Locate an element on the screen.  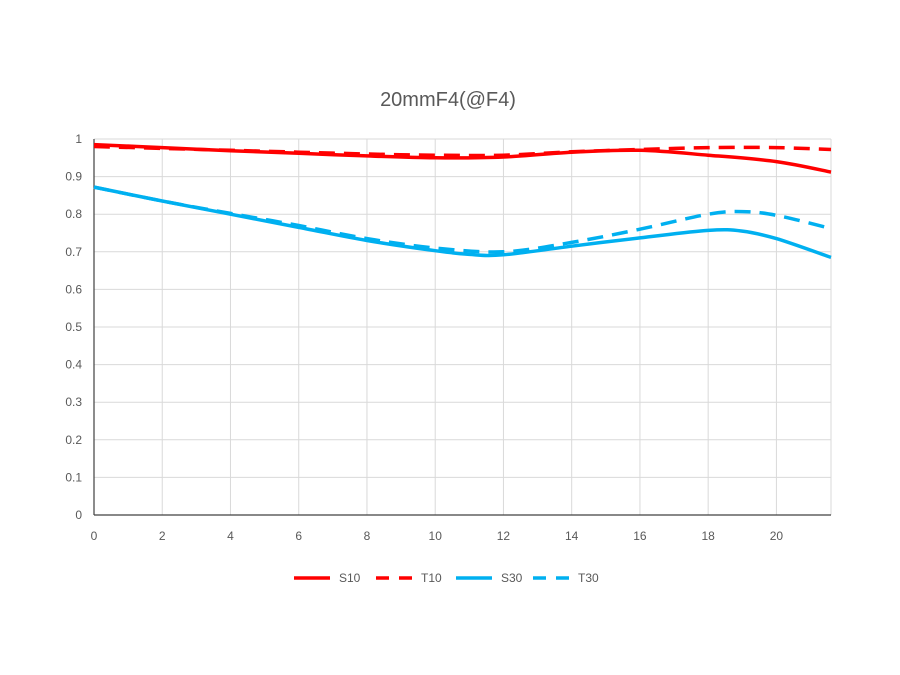
y-tick-label: 0.9 is located at coordinates (73, 177).